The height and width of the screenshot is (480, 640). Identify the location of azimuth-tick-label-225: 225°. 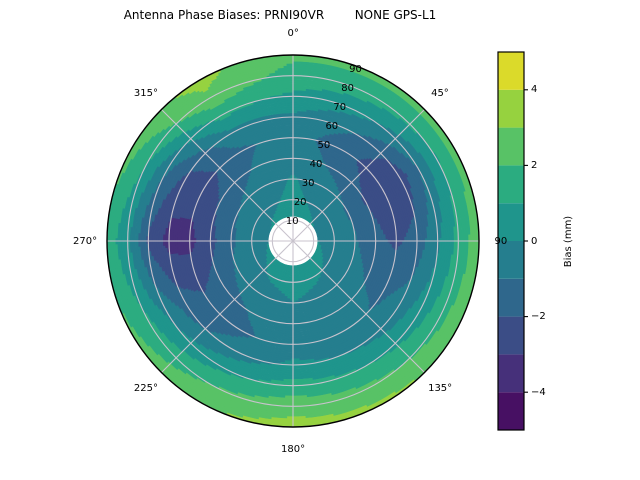
(145, 388).